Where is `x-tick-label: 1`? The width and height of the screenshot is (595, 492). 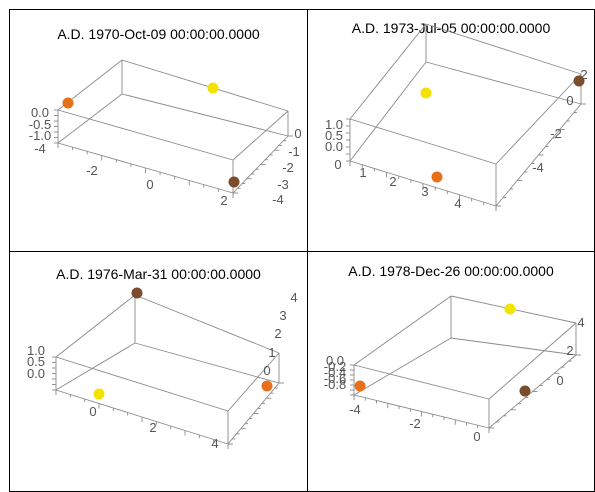
x-tick-label: 1 is located at coordinates (362, 172).